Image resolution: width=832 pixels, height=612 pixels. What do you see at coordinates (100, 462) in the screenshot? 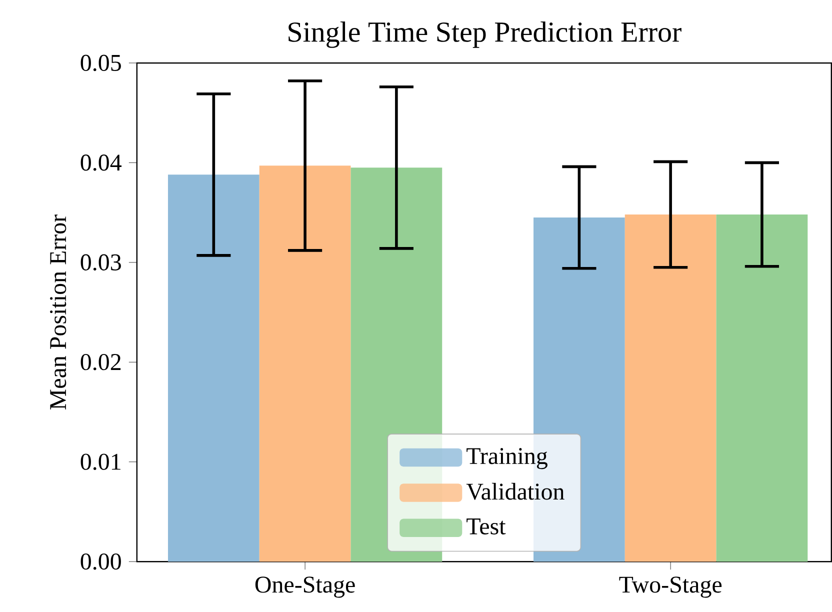
I see `y-tick-label: 0.01` at bounding box center [100, 462].